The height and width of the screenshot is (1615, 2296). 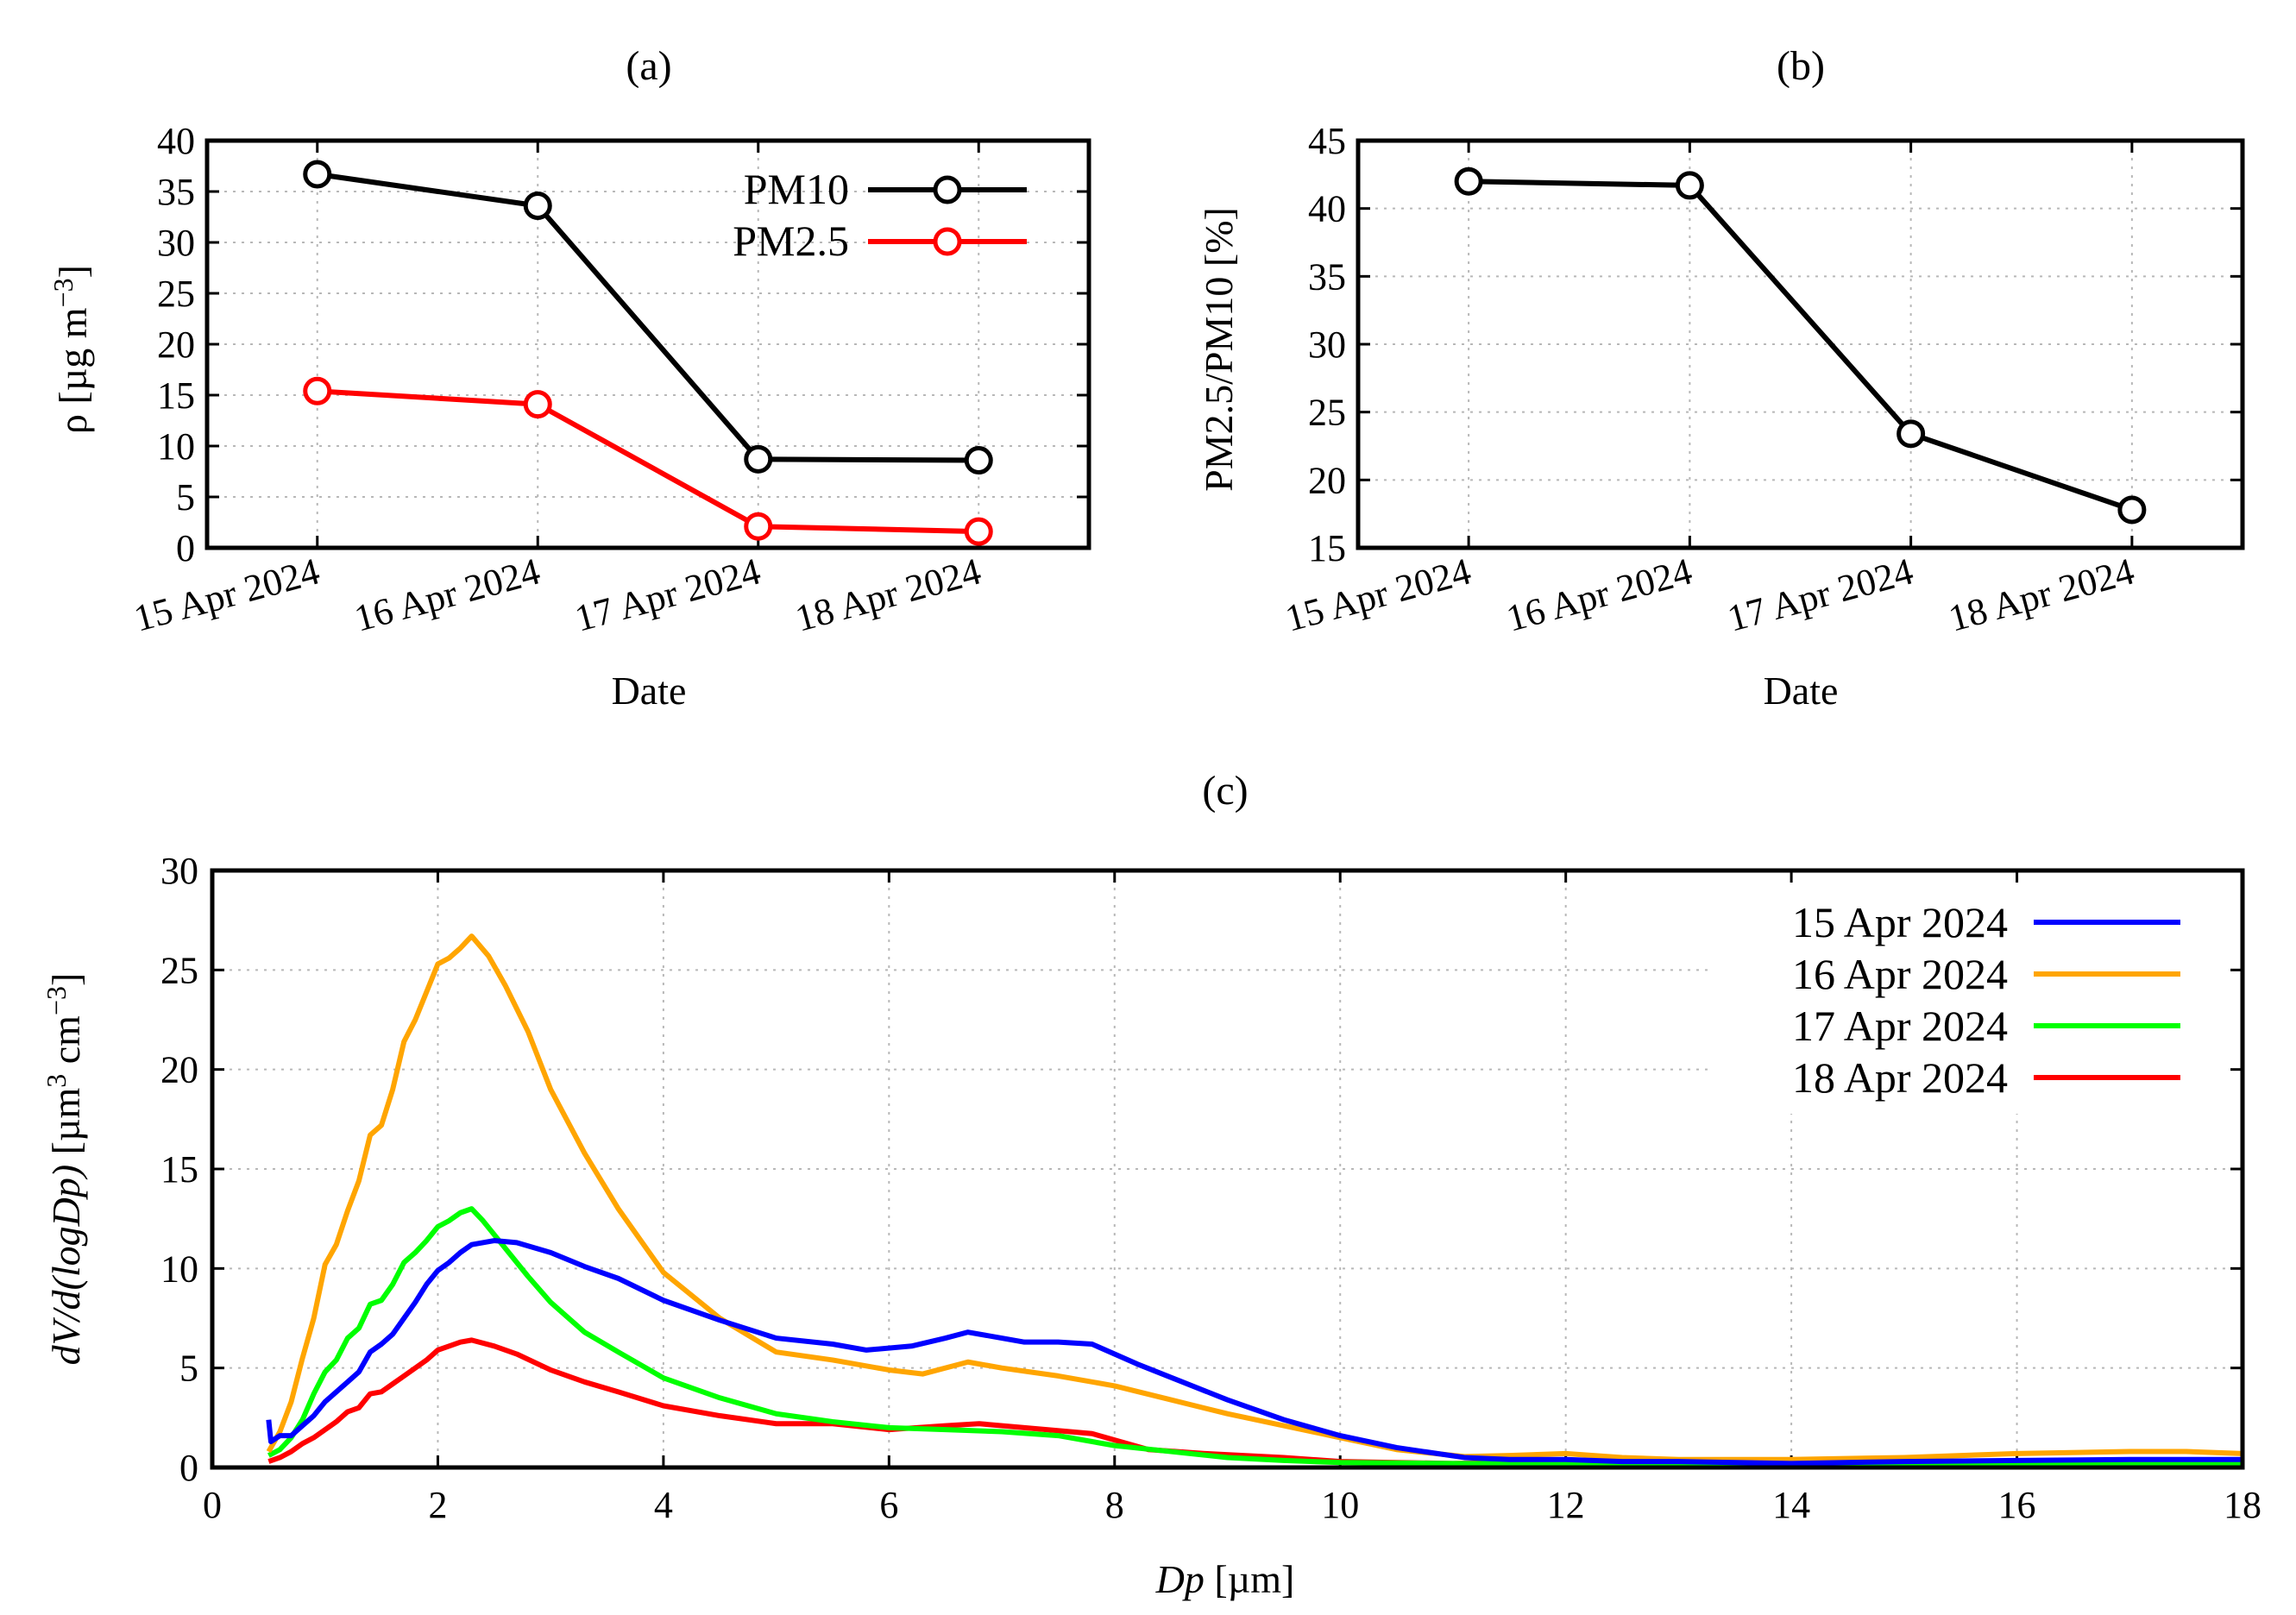 I want to click on x-tick-label: 16, so click(x=2017, y=1505).